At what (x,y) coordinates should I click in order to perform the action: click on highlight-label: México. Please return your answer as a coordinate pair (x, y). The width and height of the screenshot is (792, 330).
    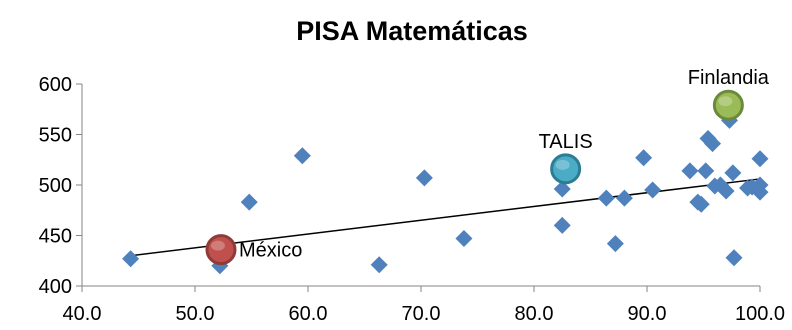
    Looking at the image, I should click on (270, 251).